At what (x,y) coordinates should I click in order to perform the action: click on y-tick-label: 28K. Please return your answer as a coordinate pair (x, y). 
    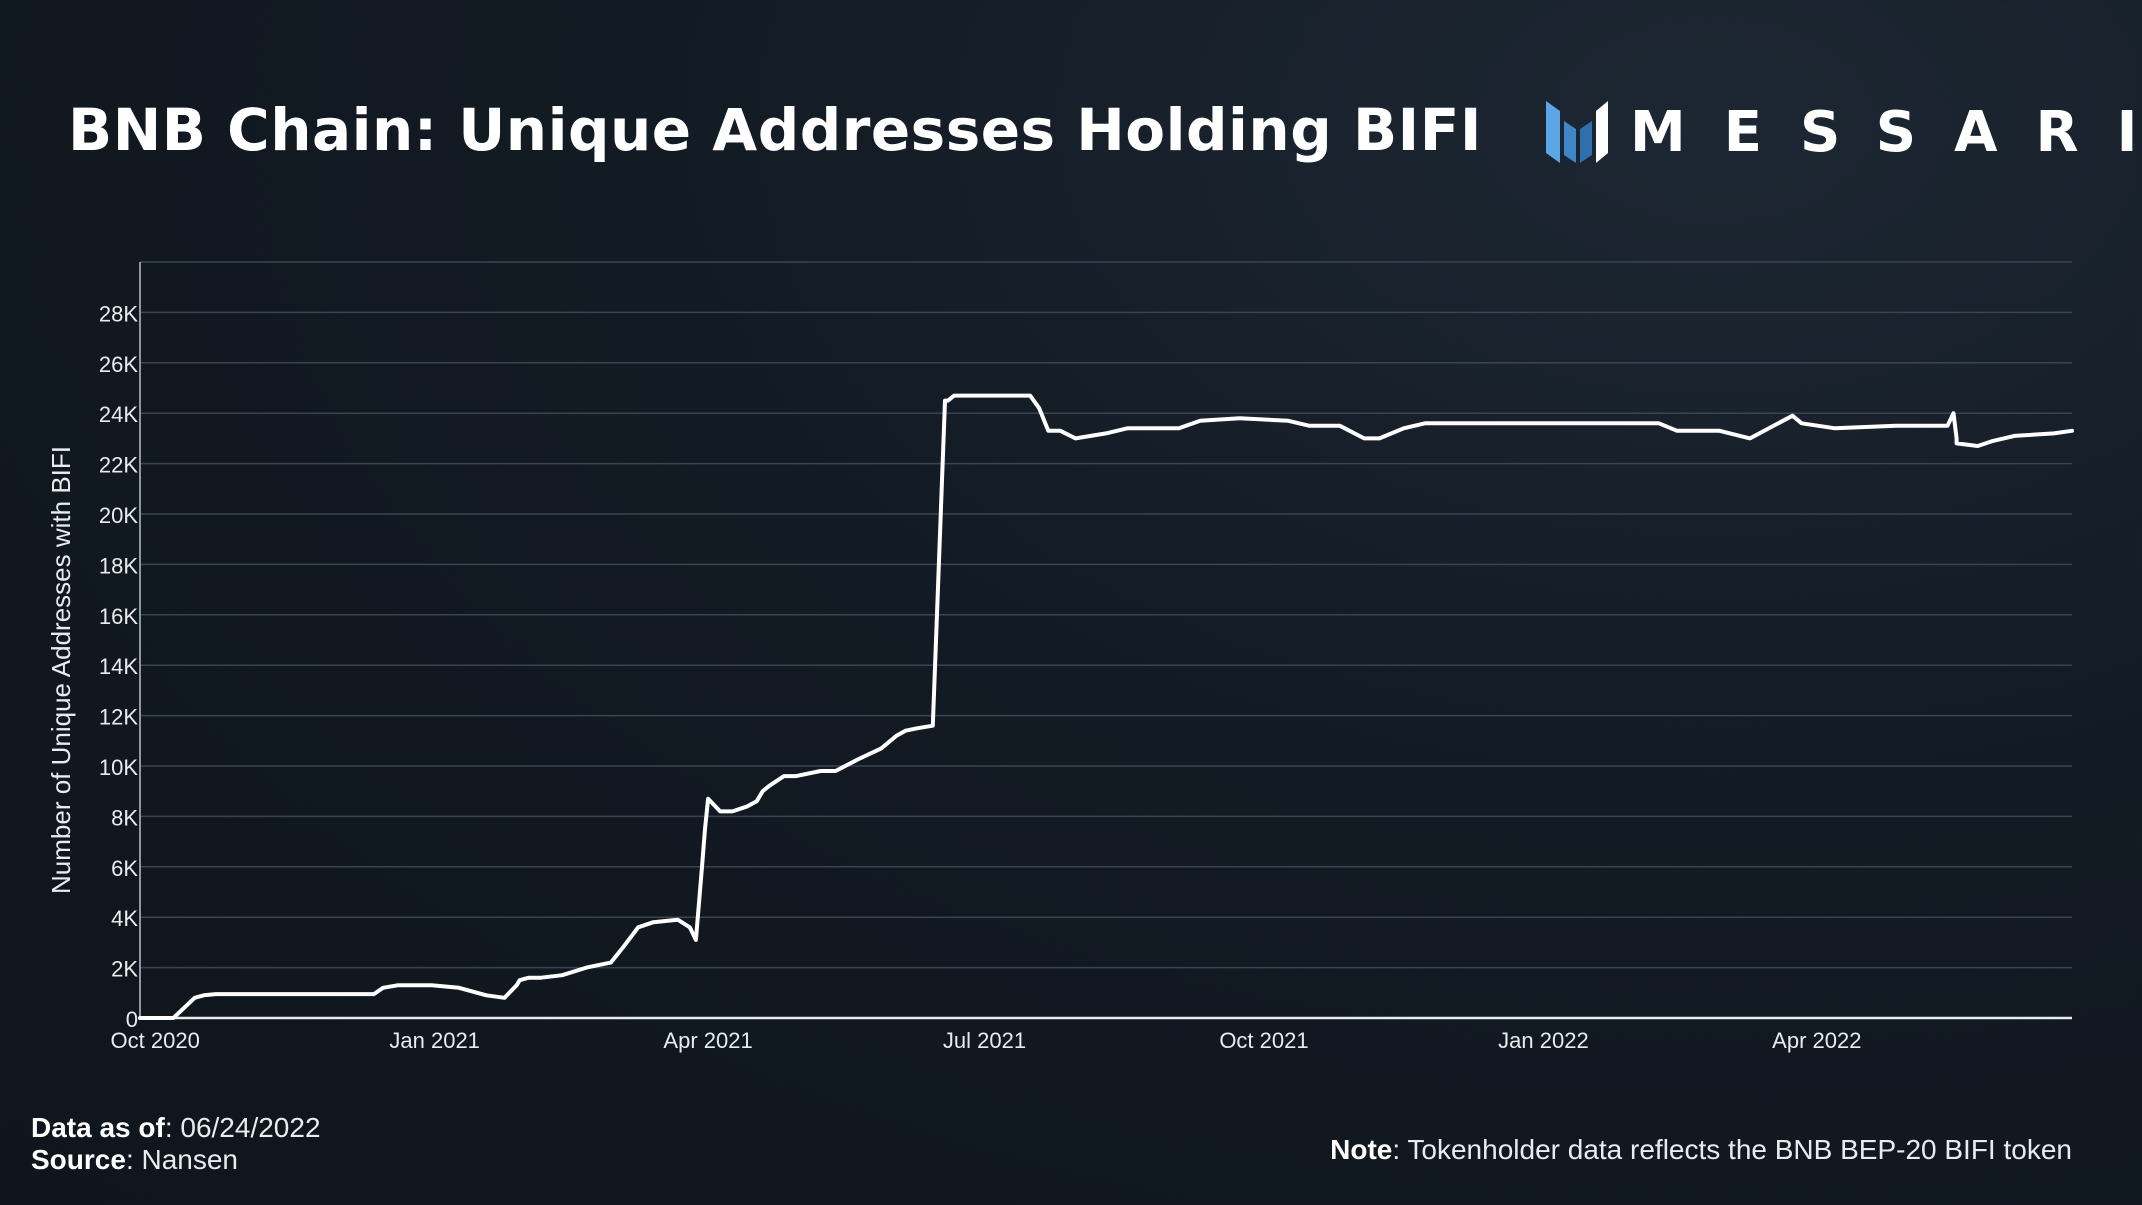
    Looking at the image, I should click on (118, 313).